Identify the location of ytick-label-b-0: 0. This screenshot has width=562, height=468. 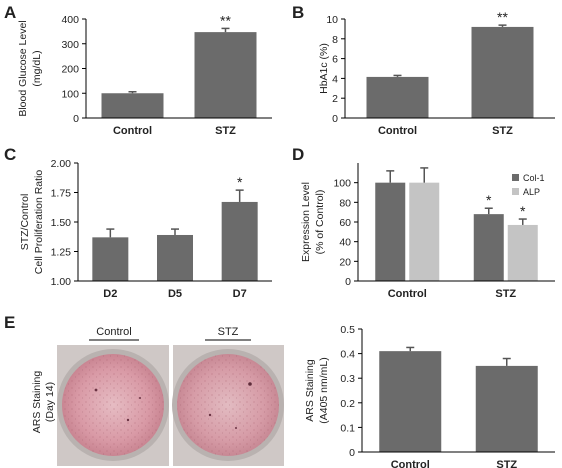
(335, 119).